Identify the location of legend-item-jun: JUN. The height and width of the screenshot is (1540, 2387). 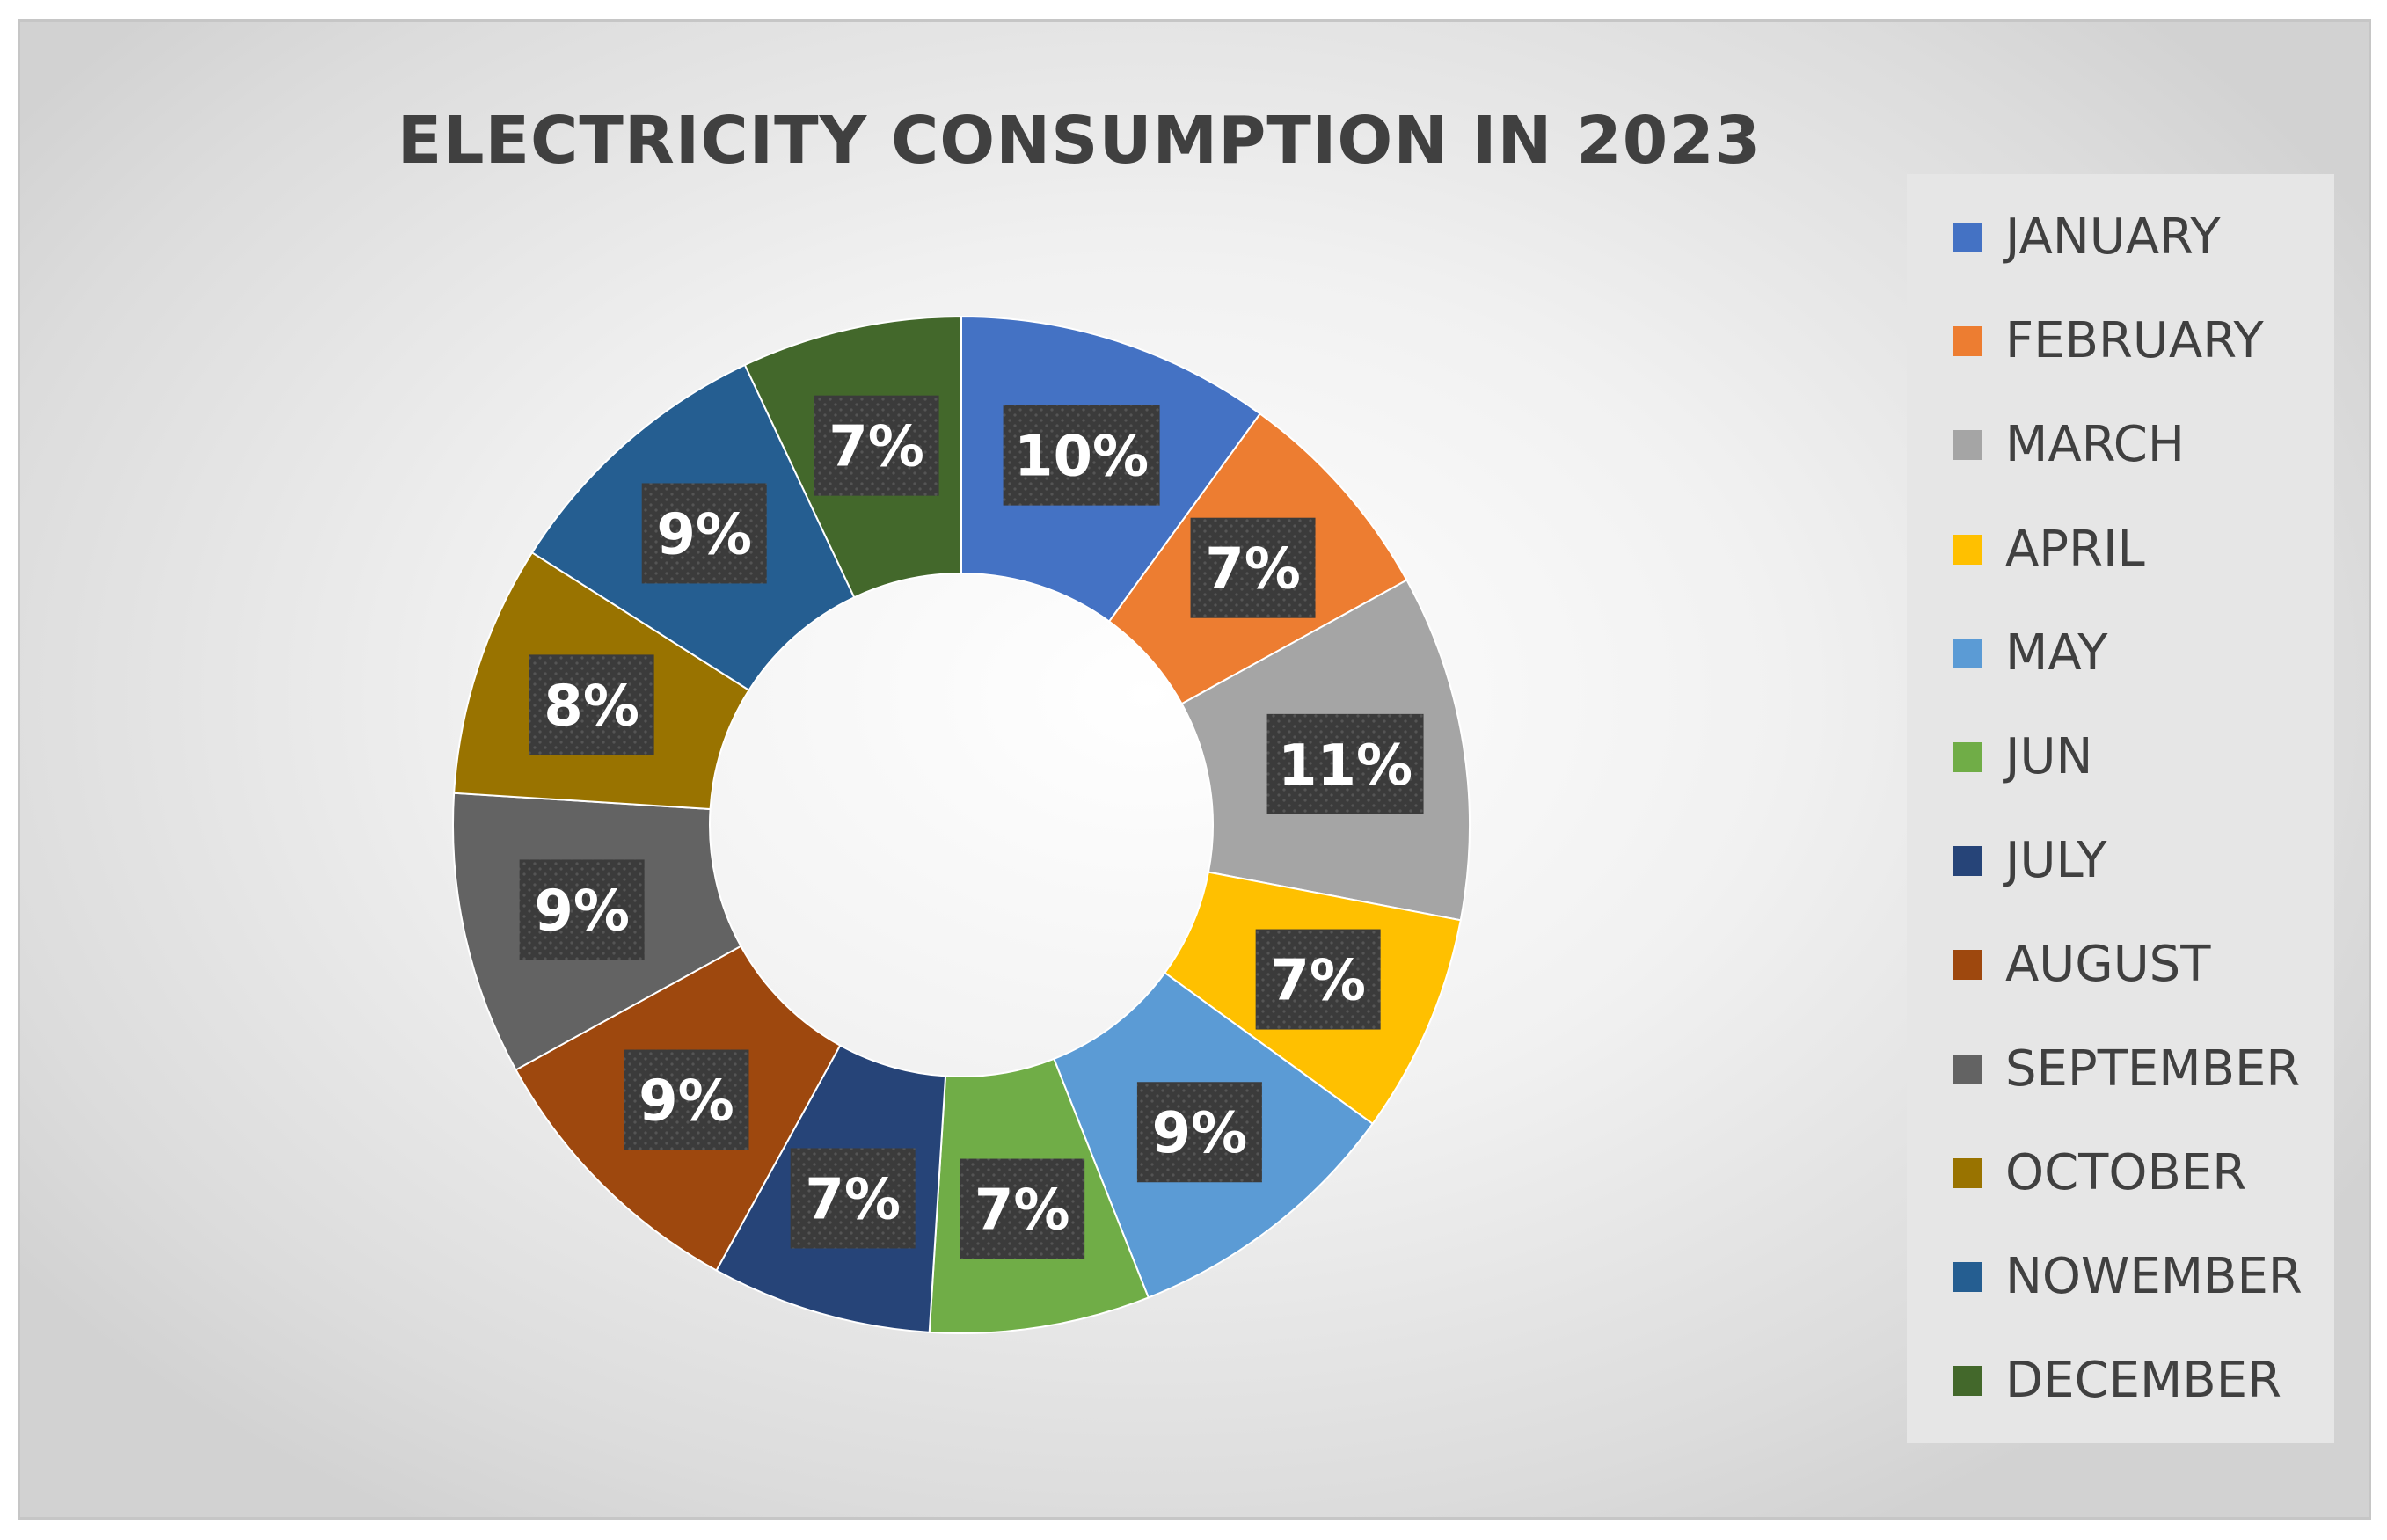
(2120, 755).